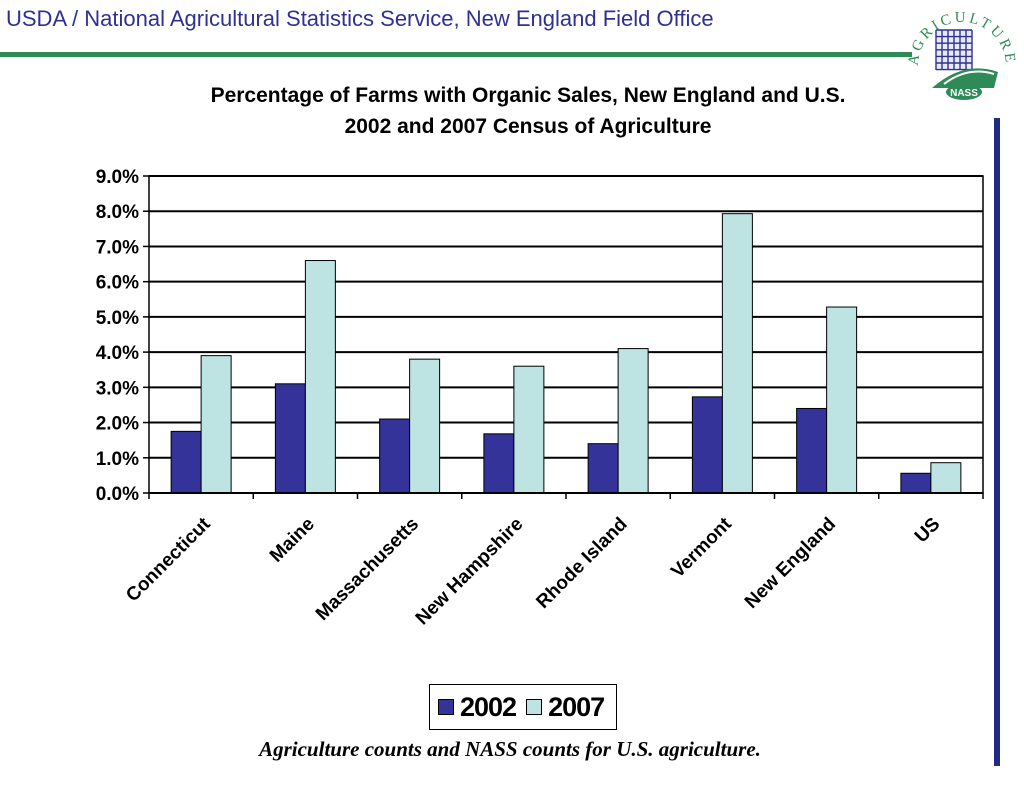 The height and width of the screenshot is (791, 1024). Describe the element at coordinates (964, 93) in the screenshot. I see `logo-badge: NASS` at that location.